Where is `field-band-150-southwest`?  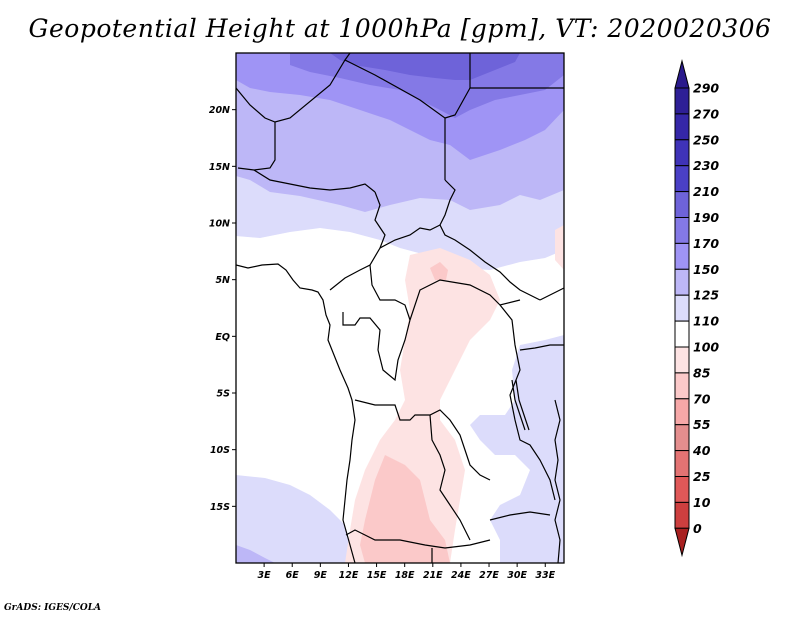 field-band-150-southwest is located at coordinates (255, 554).